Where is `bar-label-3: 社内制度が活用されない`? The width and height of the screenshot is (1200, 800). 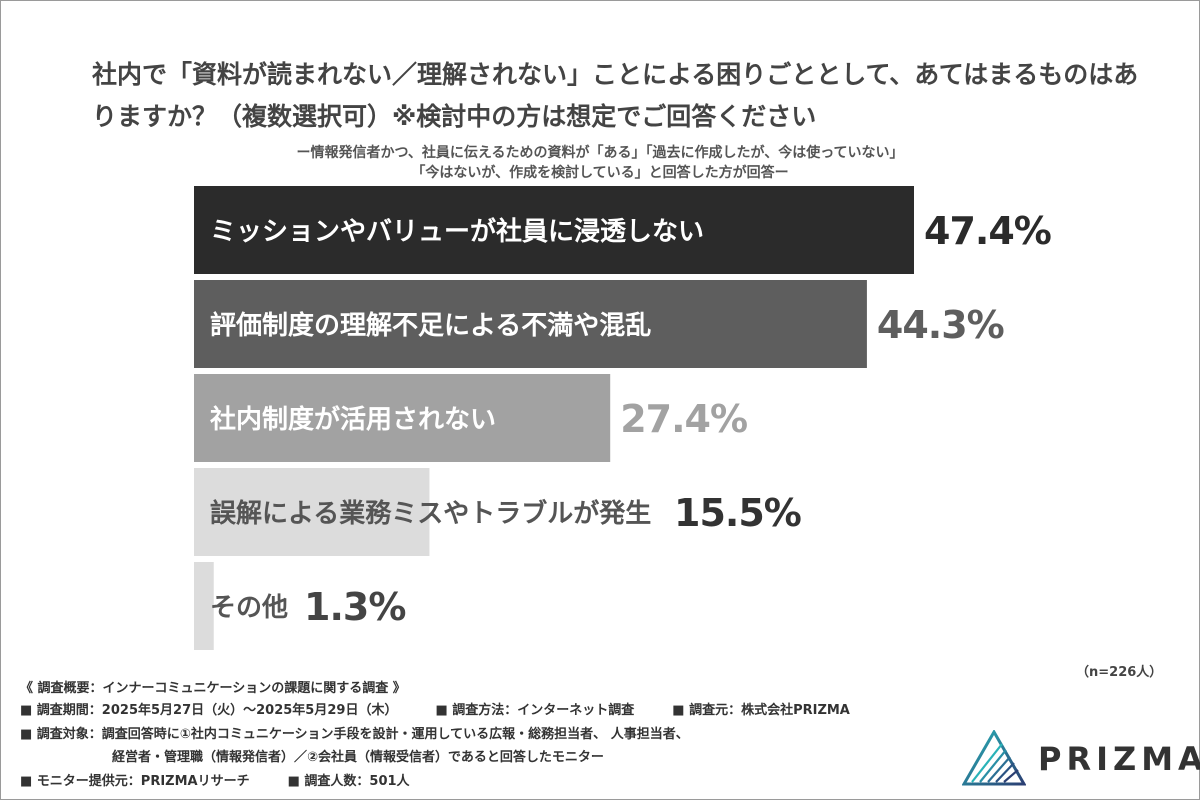
bar-label-3: 社内制度が活用されない is located at coordinates (353, 419).